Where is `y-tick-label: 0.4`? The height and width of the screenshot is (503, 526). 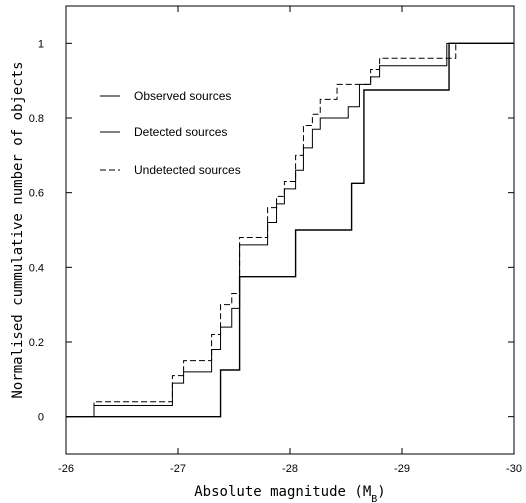 y-tick-label: 0.4 is located at coordinates (36, 268).